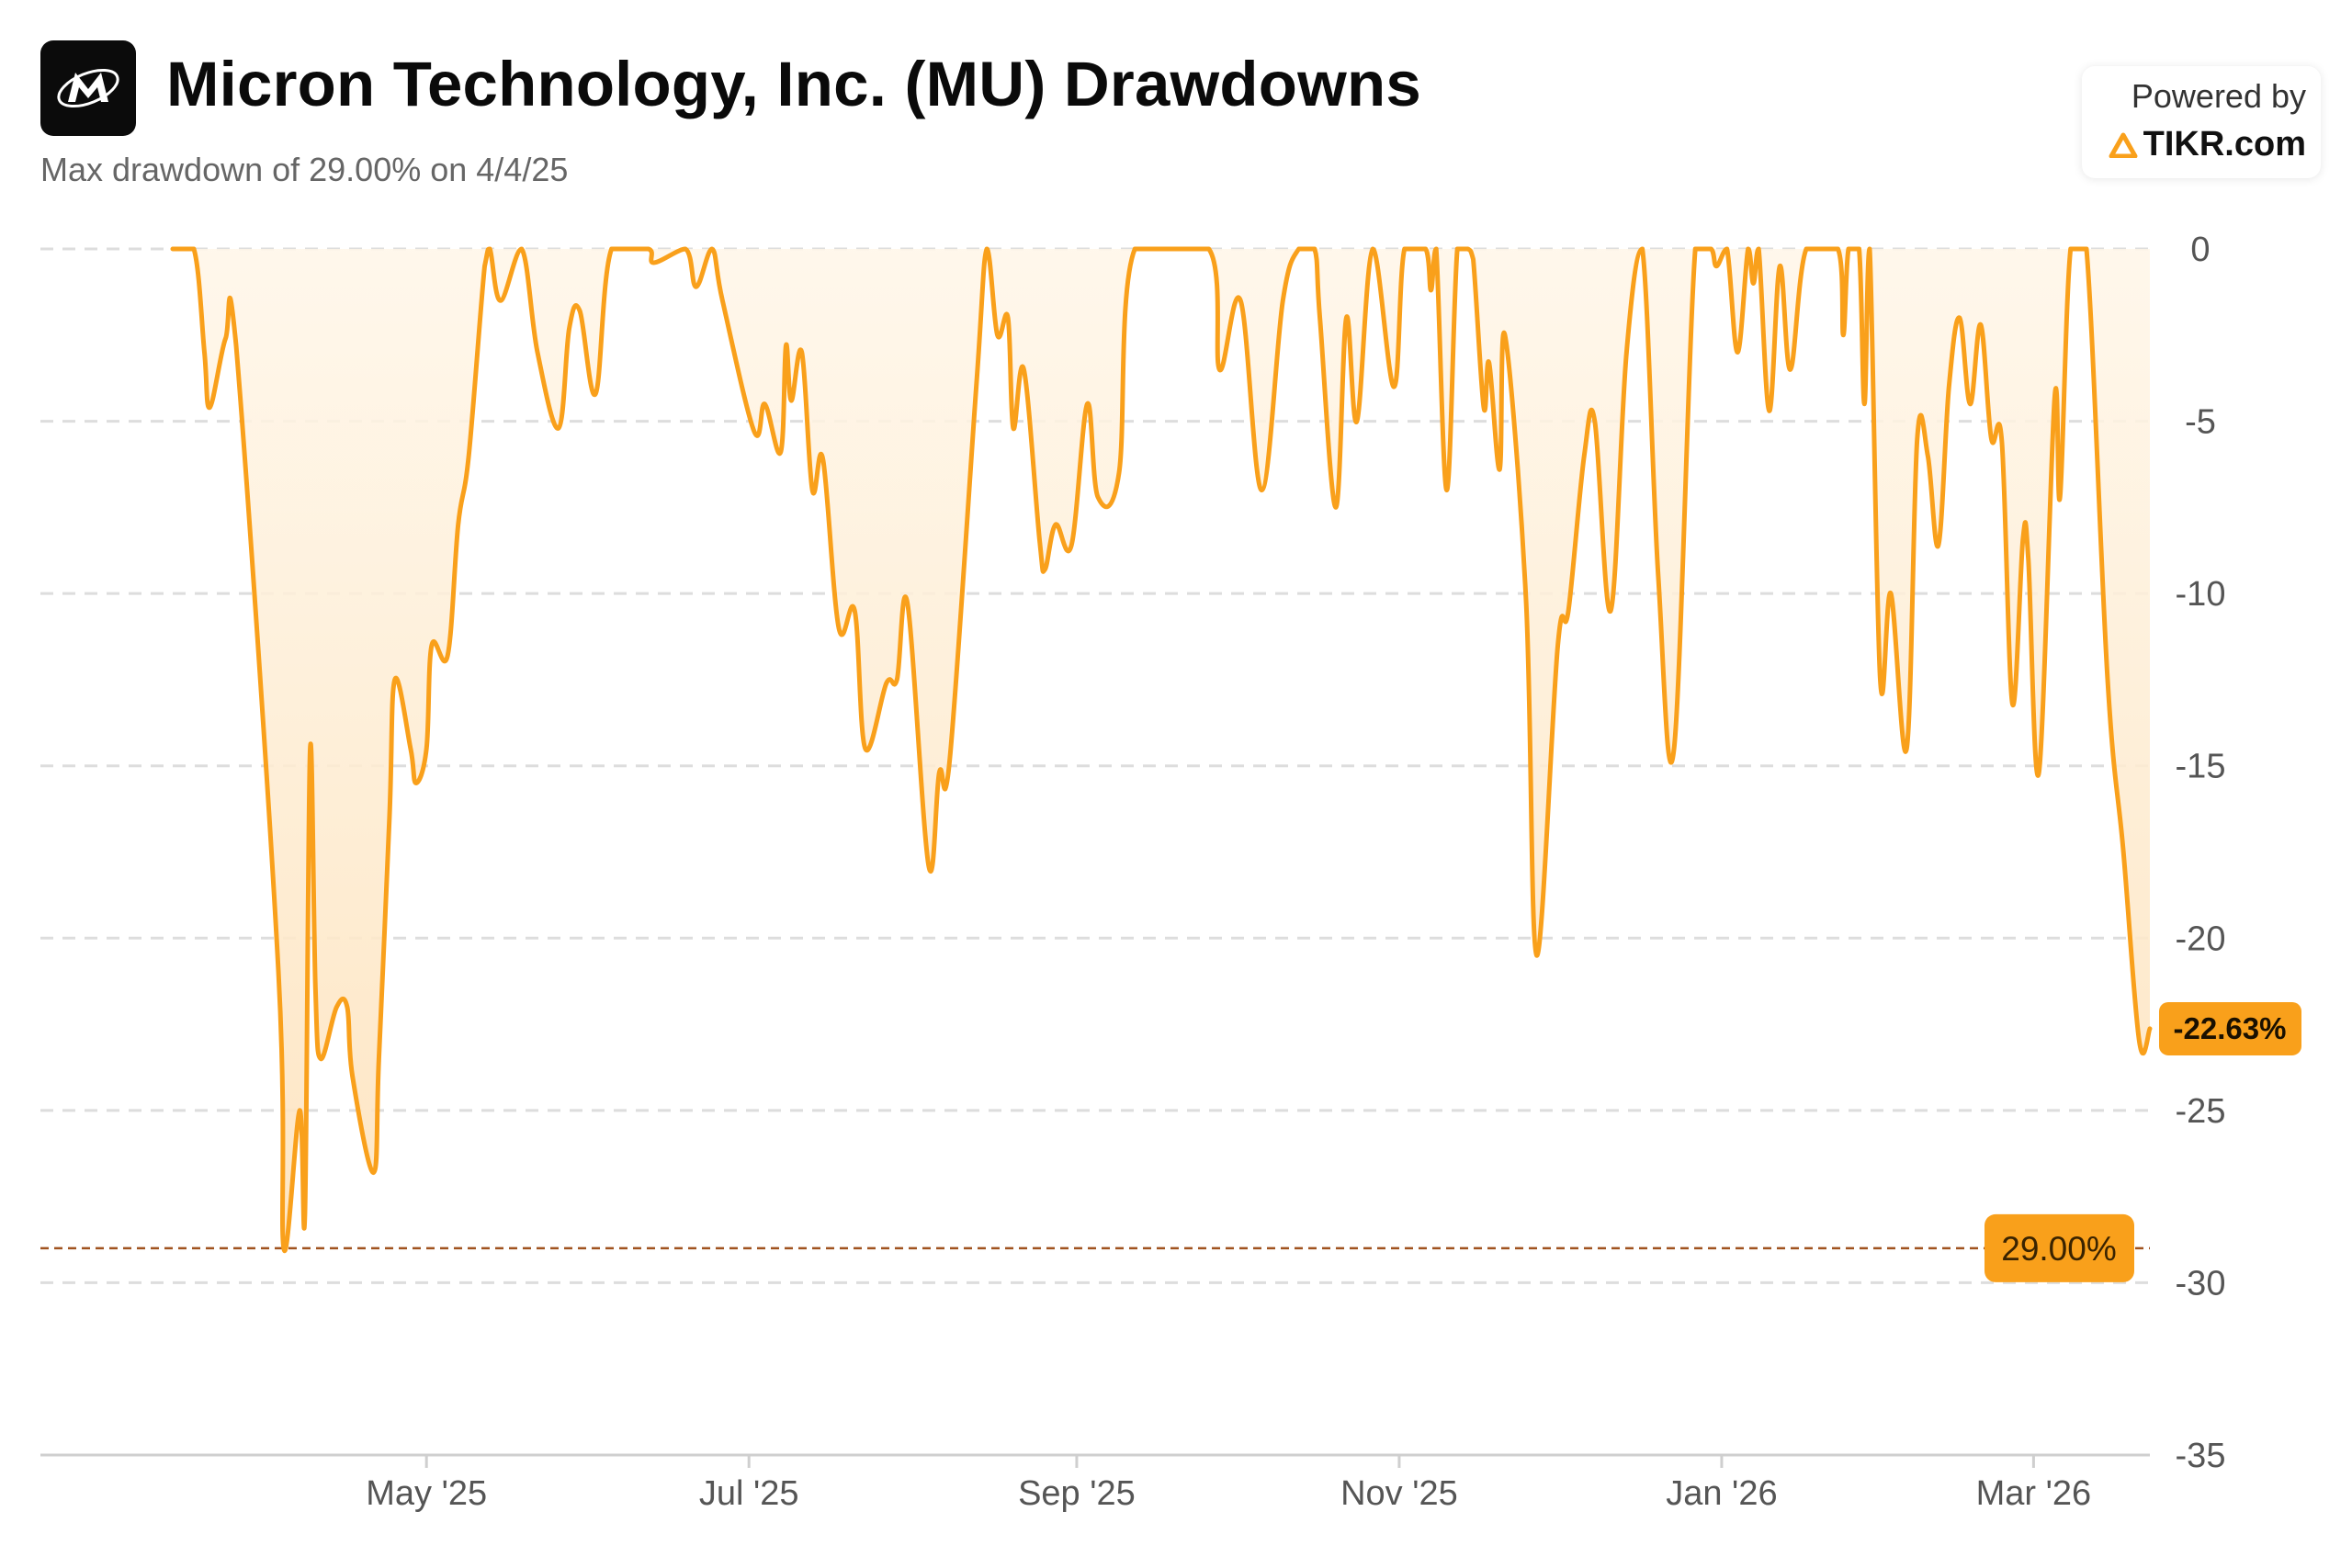  What do you see at coordinates (1399, 1493) in the screenshot?
I see `x-tick-label: Nov '25` at bounding box center [1399, 1493].